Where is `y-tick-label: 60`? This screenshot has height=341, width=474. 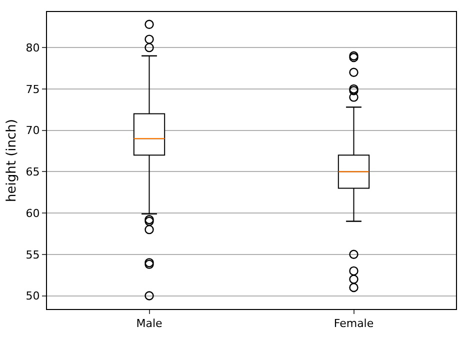 y-tick-label: 60 is located at coordinates (33, 213).